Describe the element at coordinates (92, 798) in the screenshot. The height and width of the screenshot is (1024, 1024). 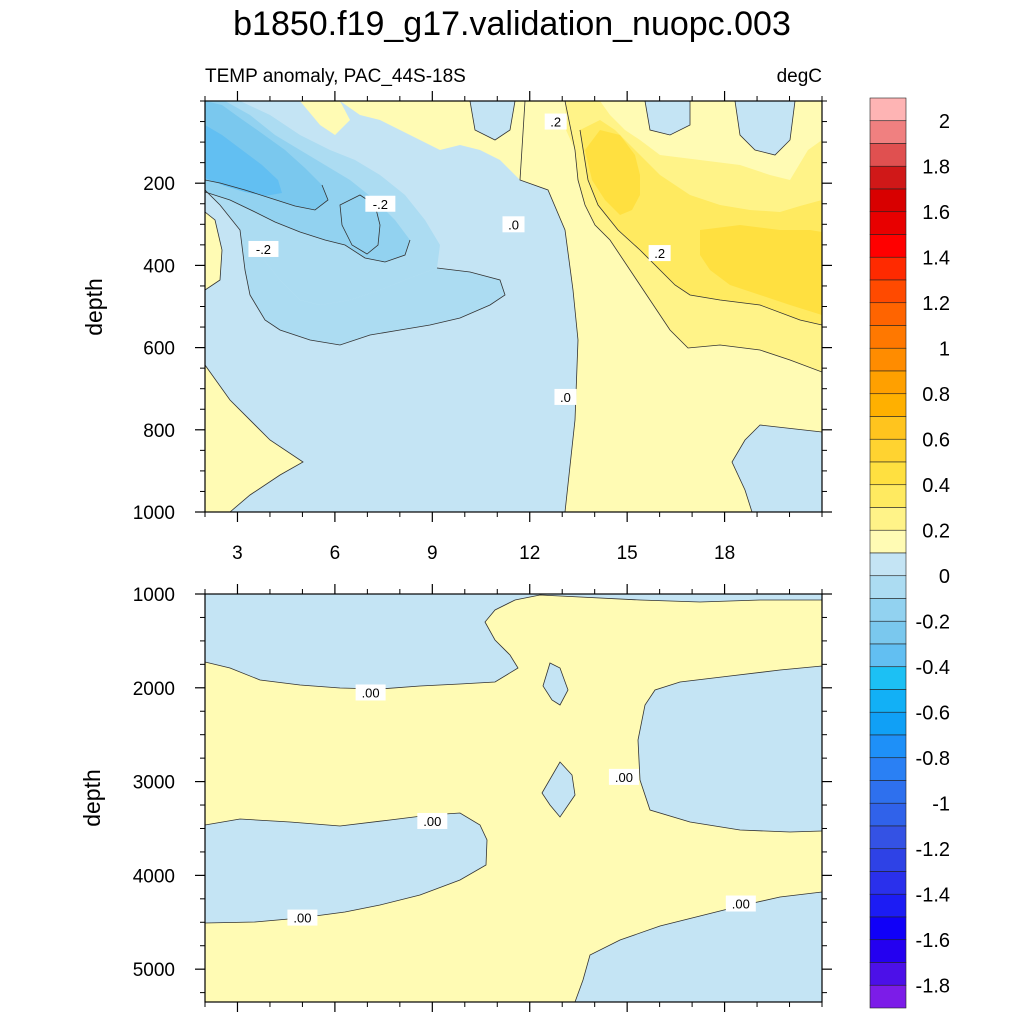
I see `lower-y-axis-label: depth` at that location.